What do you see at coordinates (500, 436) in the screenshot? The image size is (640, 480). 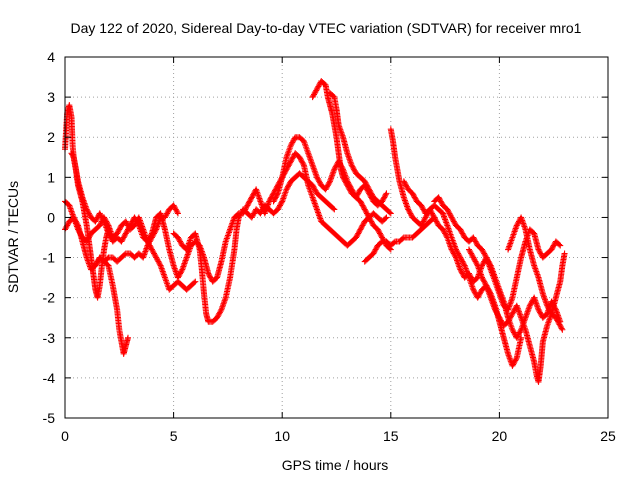 I see `x-tick-label: 20` at bounding box center [500, 436].